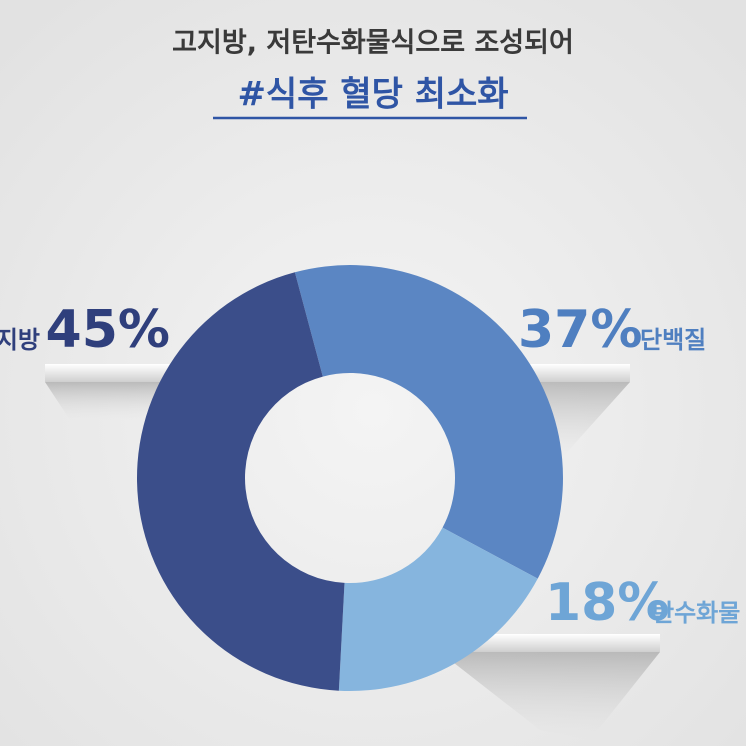  I want to click on category-label: 단백질, so click(673, 340).